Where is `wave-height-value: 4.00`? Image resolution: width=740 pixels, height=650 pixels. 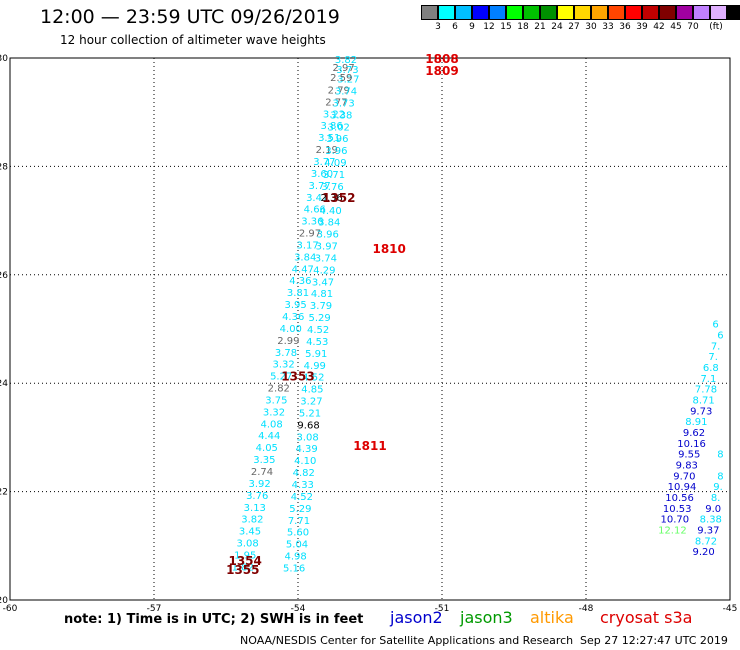 wave-height-value: 4.00 is located at coordinates (291, 329).